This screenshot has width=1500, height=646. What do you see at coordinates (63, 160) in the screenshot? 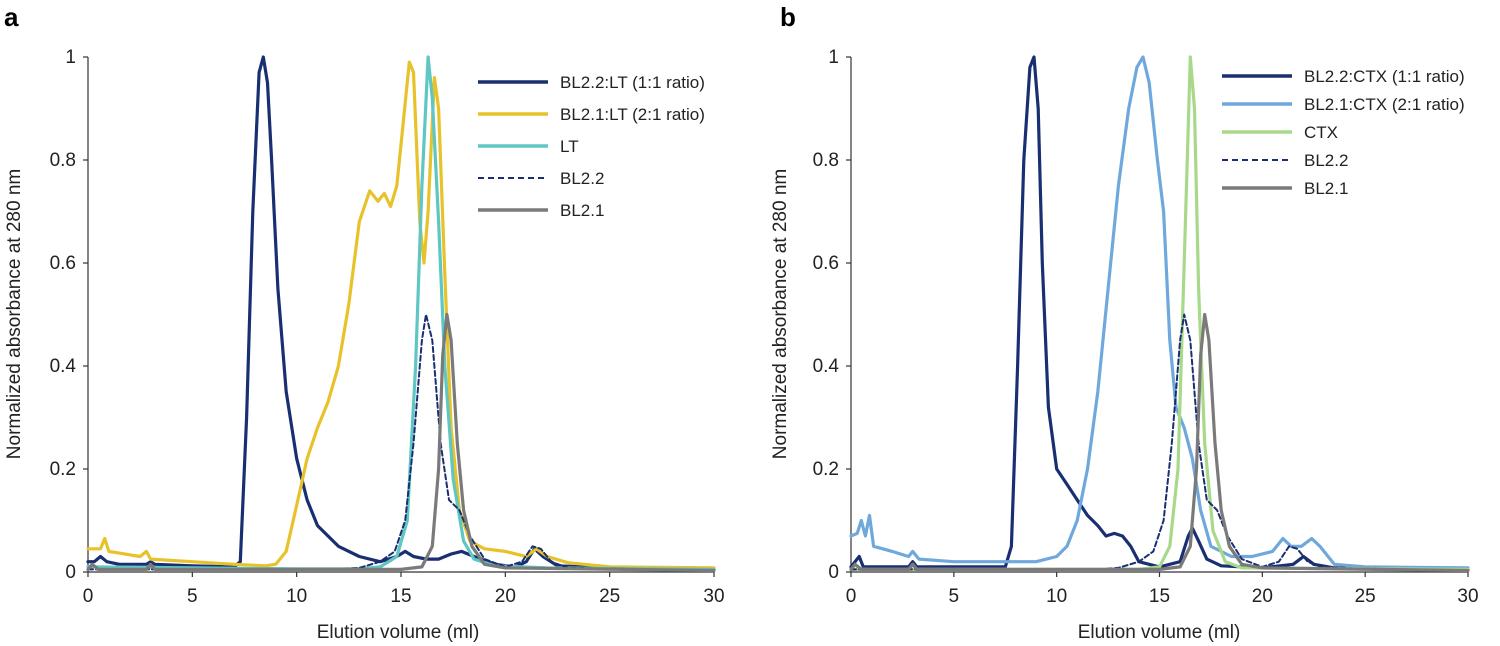
I see `panel-a-y-tick-label-4: 0.8` at bounding box center [63, 160].